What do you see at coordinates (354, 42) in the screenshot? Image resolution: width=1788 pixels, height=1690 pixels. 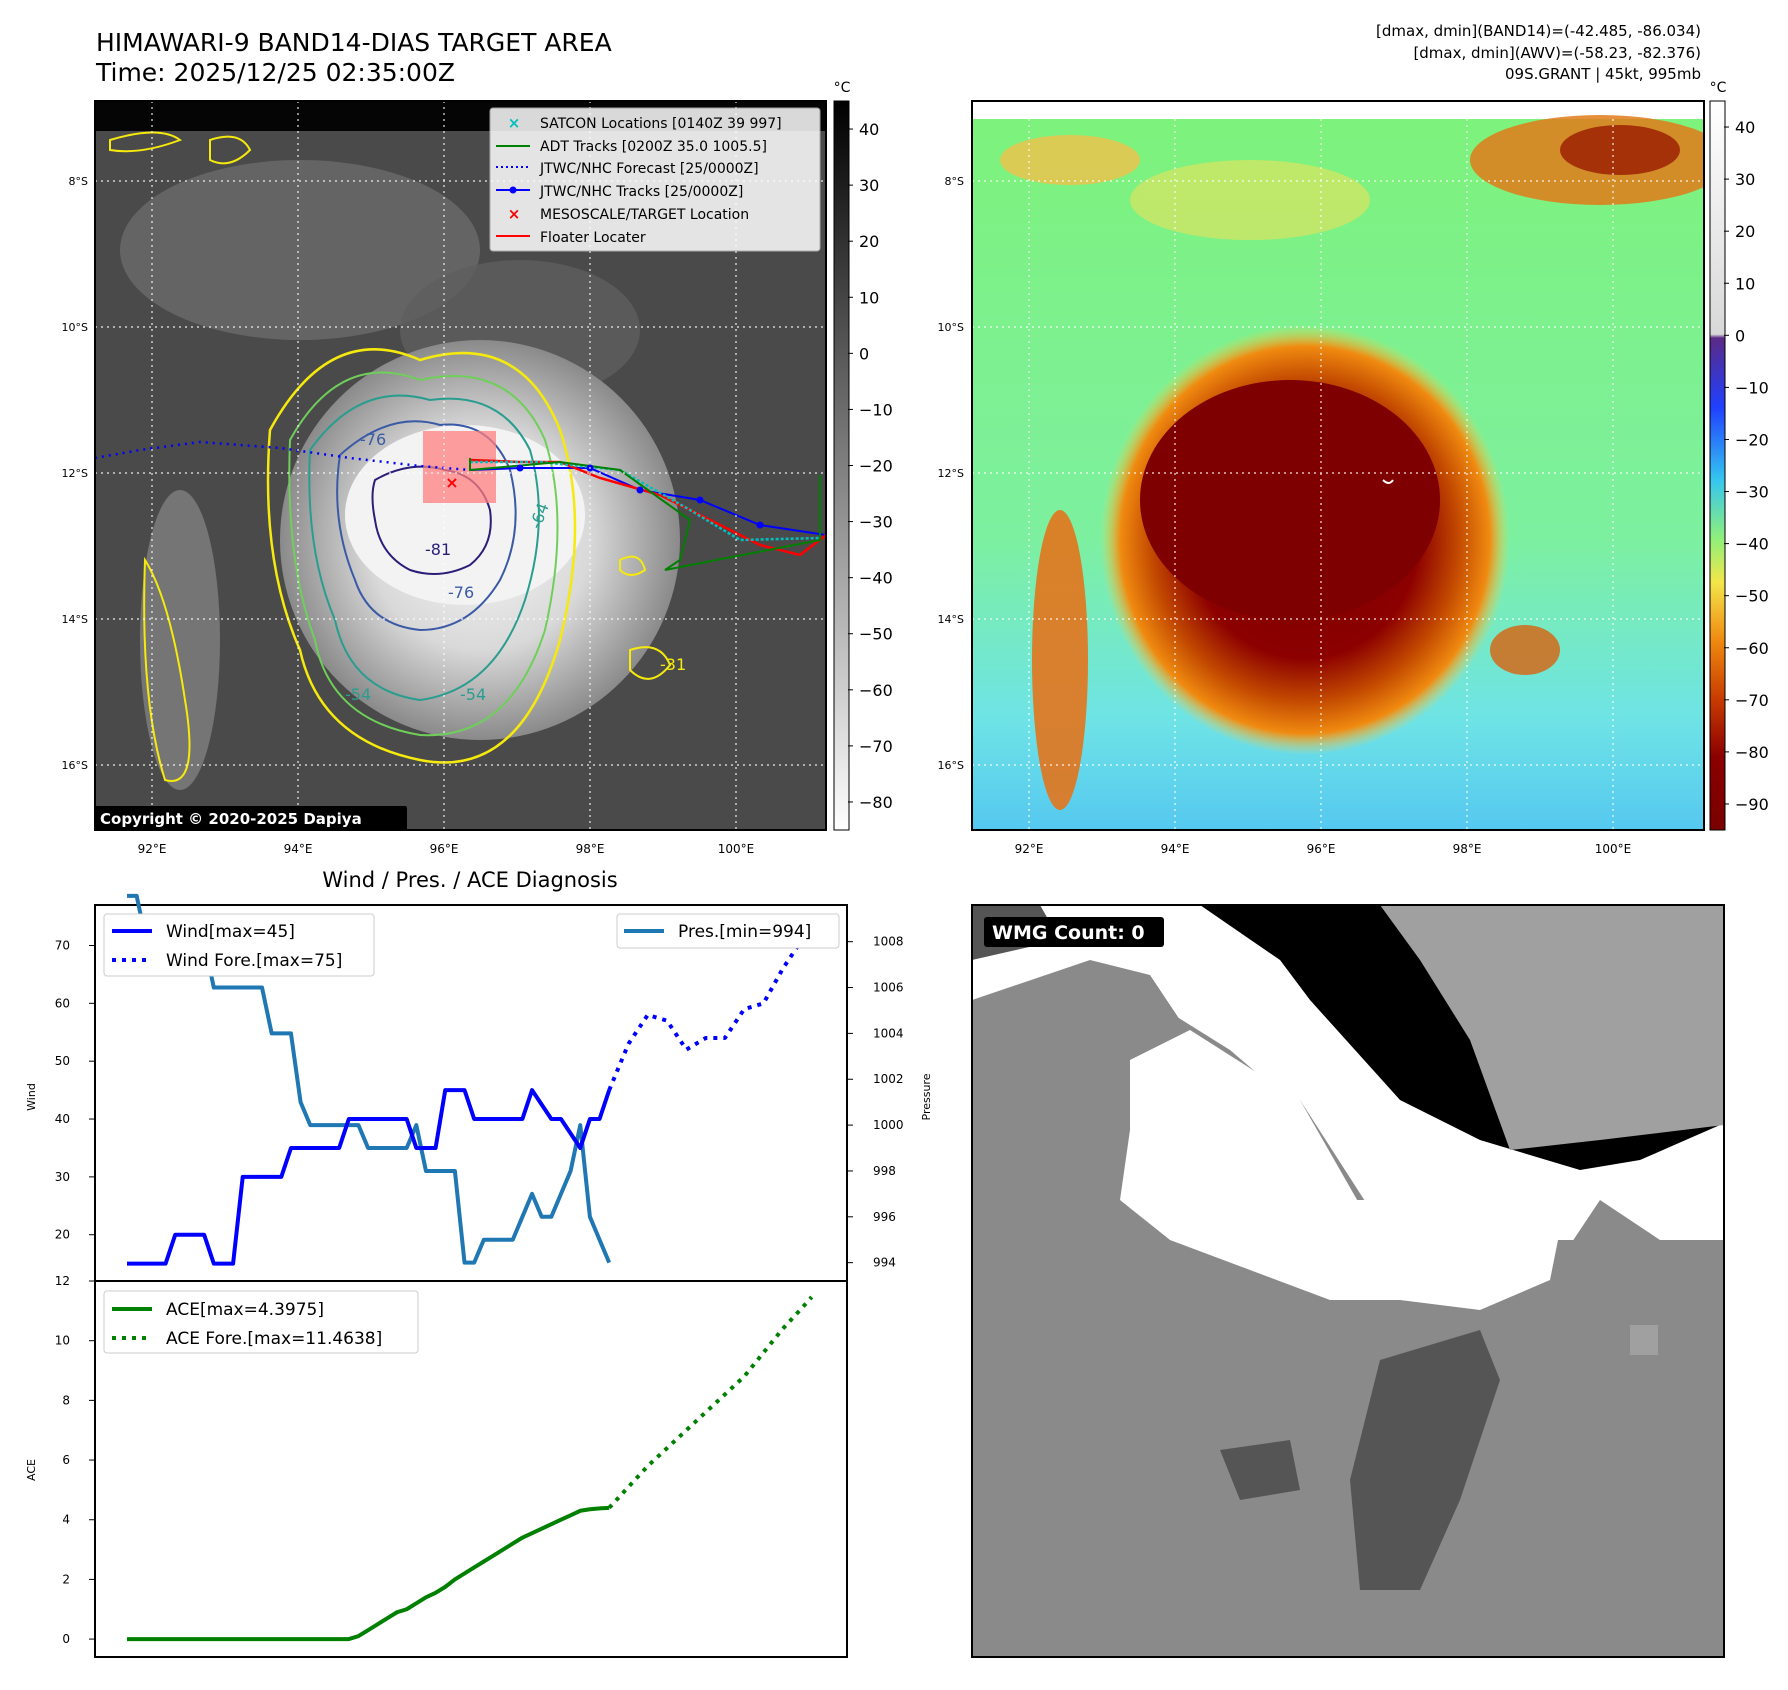 I see `figure-title-line1: HIMAWARI-9 BAND14-DIAS TARGET AREA` at bounding box center [354, 42].